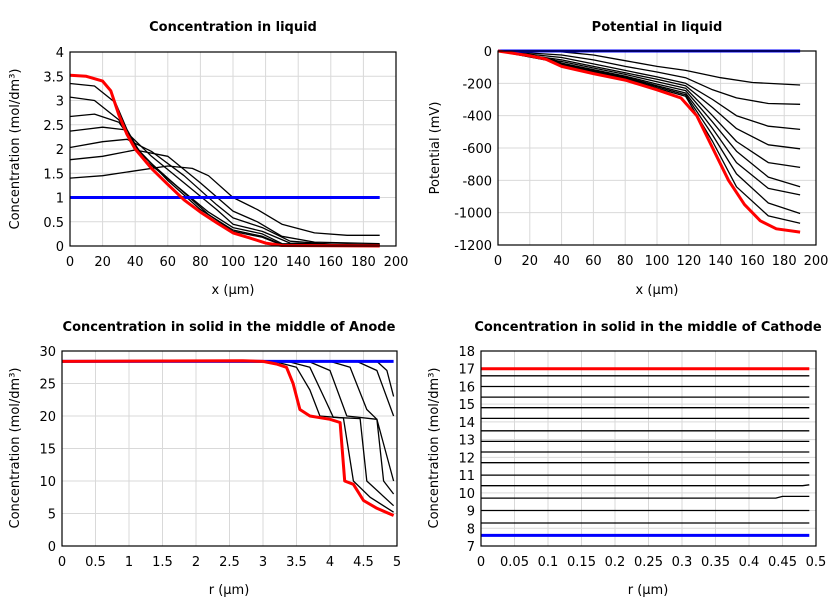 Image resolution: width=840 pixels, height=604 pixels. Describe the element at coordinates (233, 27) in the screenshot. I see `chart-title: Concentration in liquid` at that location.